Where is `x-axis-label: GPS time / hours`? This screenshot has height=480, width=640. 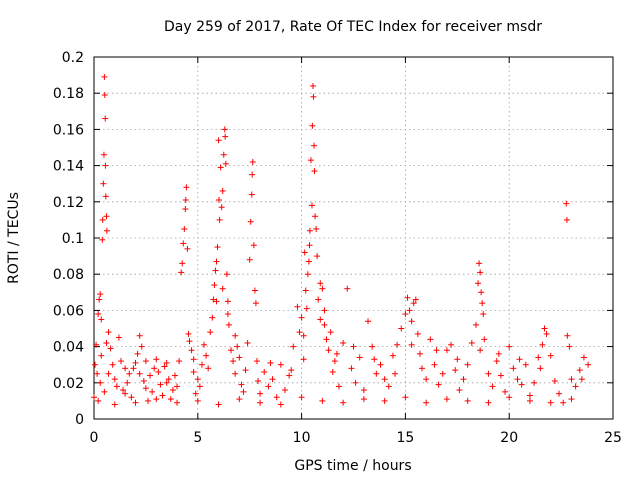
x-axis-label: GPS time / hours is located at coordinates (352, 466).